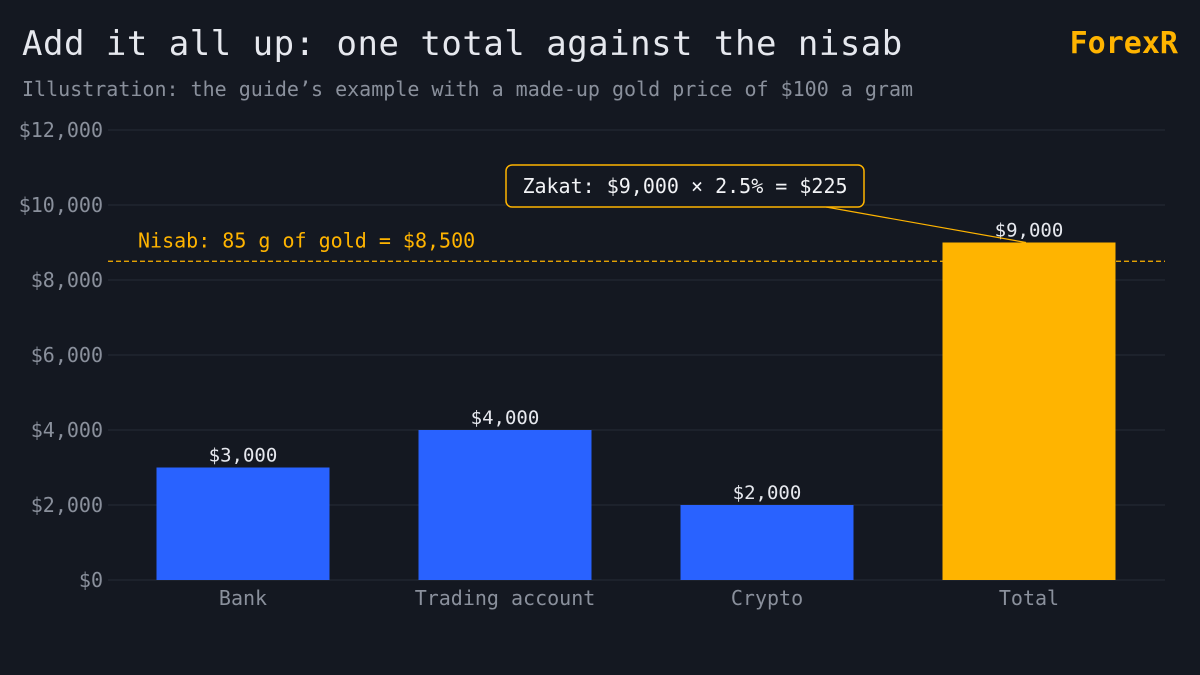 This screenshot has height=675, width=1200. What do you see at coordinates (505, 505) in the screenshot?
I see `bar-trading-account` at bounding box center [505, 505].